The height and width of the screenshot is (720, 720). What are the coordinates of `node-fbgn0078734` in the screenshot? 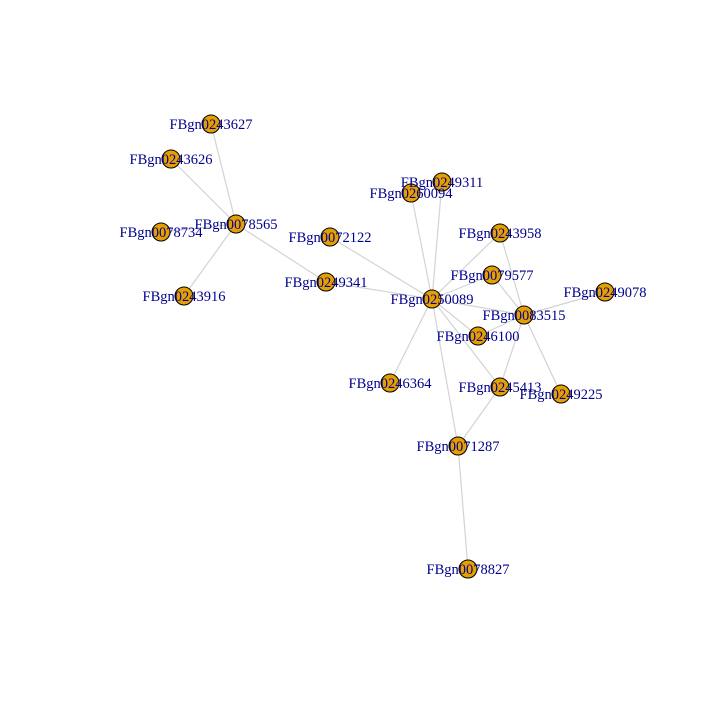 It's located at (161, 232).